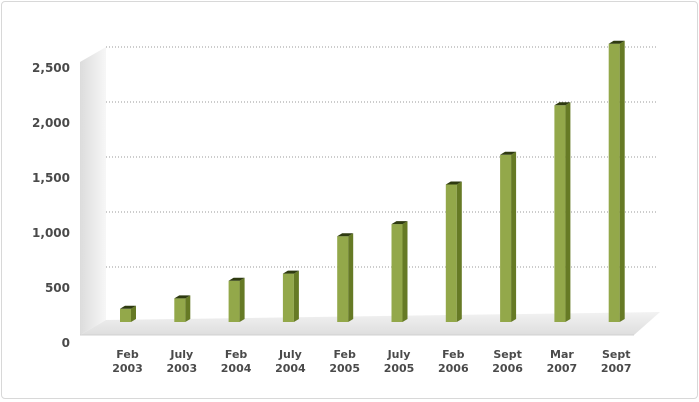 This screenshot has width=699, height=402. I want to click on y-axis-ticks: 0 500 1,000 1,500 2,000 2,500, so click(51, 205).